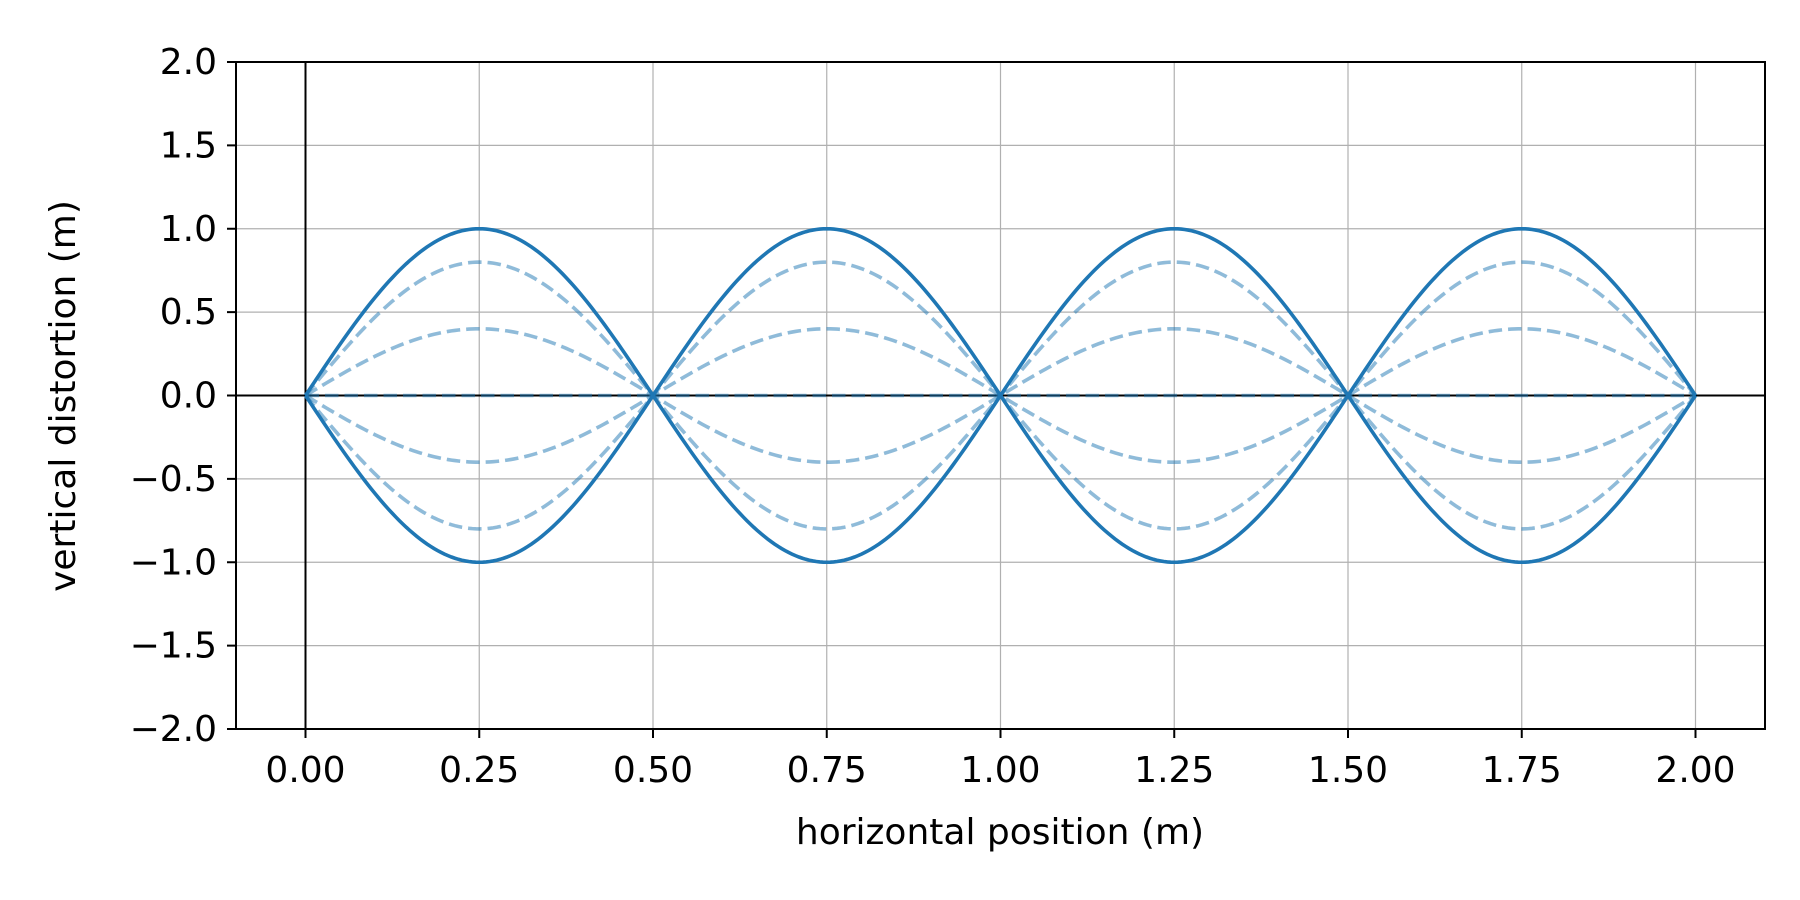 This screenshot has height=900, width=1800. Describe the element at coordinates (63, 396) in the screenshot. I see `y-axis-label: vertical distortion (m)` at that location.